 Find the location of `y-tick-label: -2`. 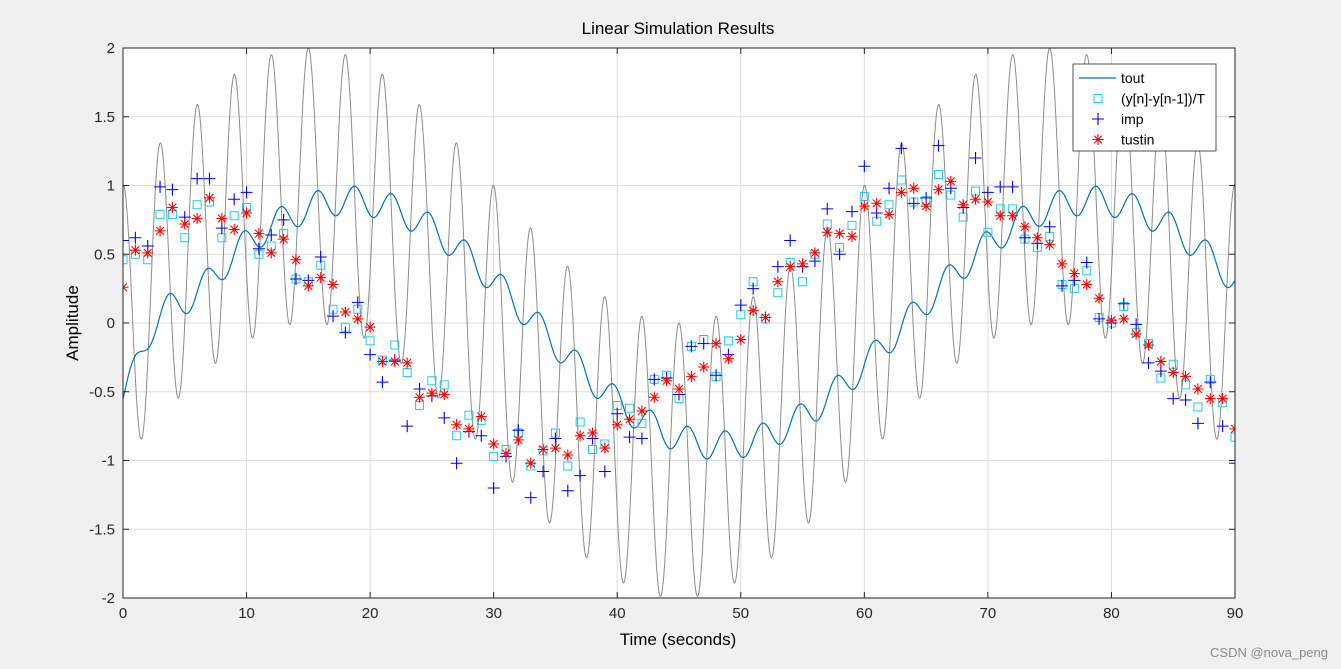

y-tick-label: -2 is located at coordinates (108, 598).